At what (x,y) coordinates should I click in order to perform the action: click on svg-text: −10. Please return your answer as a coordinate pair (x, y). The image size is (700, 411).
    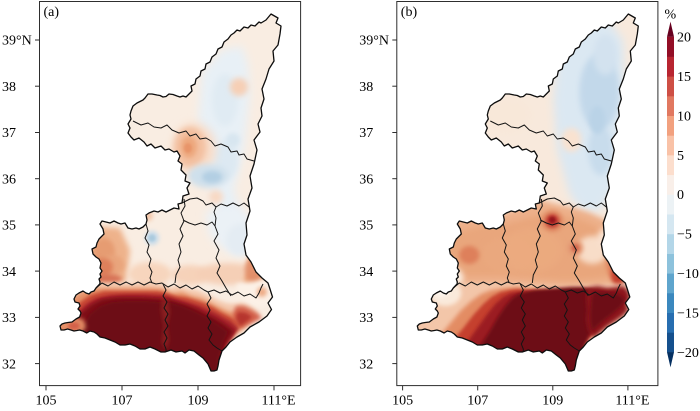
    Looking at the image, I should click on (688, 274).